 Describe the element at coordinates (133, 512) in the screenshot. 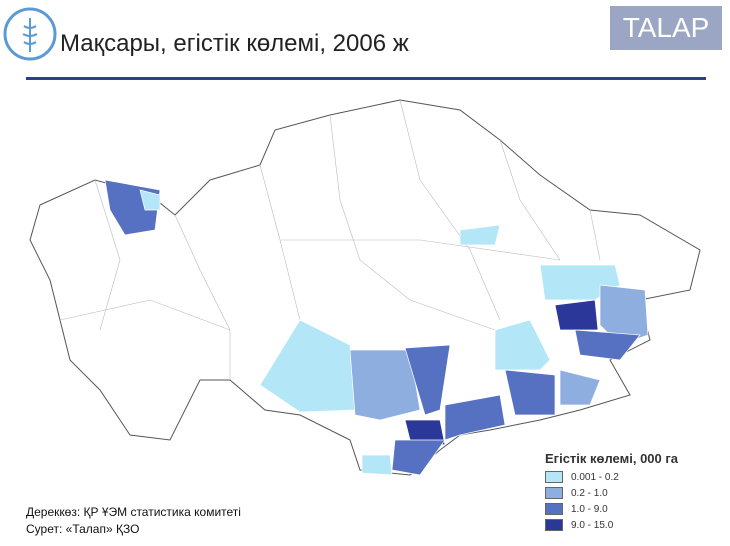

I see `source: Дереккөз: ҚР ҰЭМ статистика комитеті` at that location.